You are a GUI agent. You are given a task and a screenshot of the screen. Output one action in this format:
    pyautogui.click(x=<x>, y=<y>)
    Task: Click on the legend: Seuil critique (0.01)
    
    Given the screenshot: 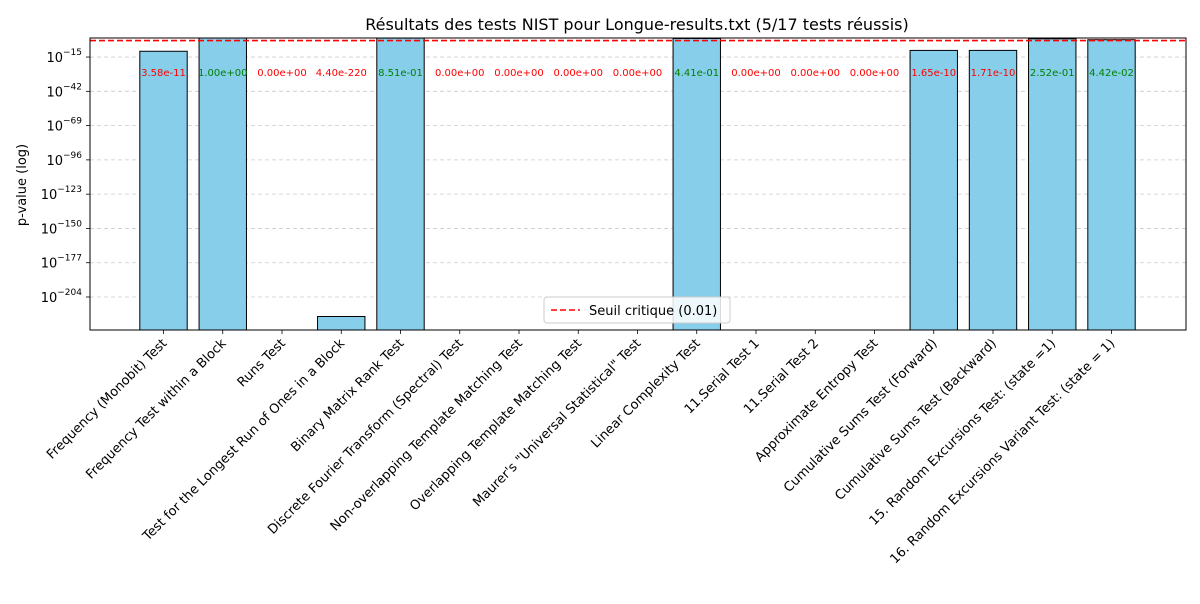 What is the action you would take?
    pyautogui.click(x=637, y=310)
    